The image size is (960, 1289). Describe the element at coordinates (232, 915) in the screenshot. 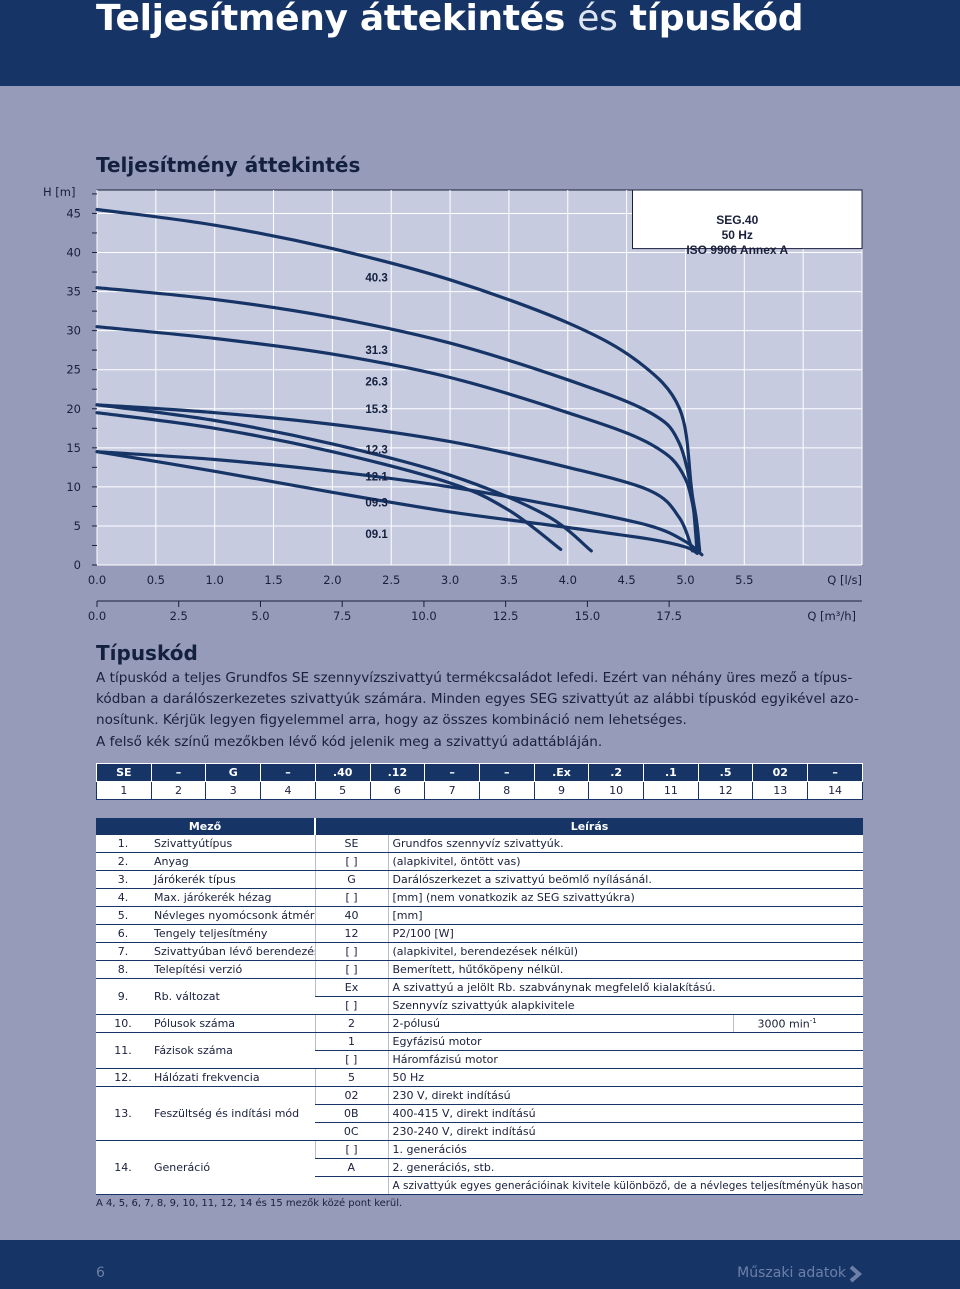

I see `field-name: Névleges nyomócsonk átmérő` at that location.